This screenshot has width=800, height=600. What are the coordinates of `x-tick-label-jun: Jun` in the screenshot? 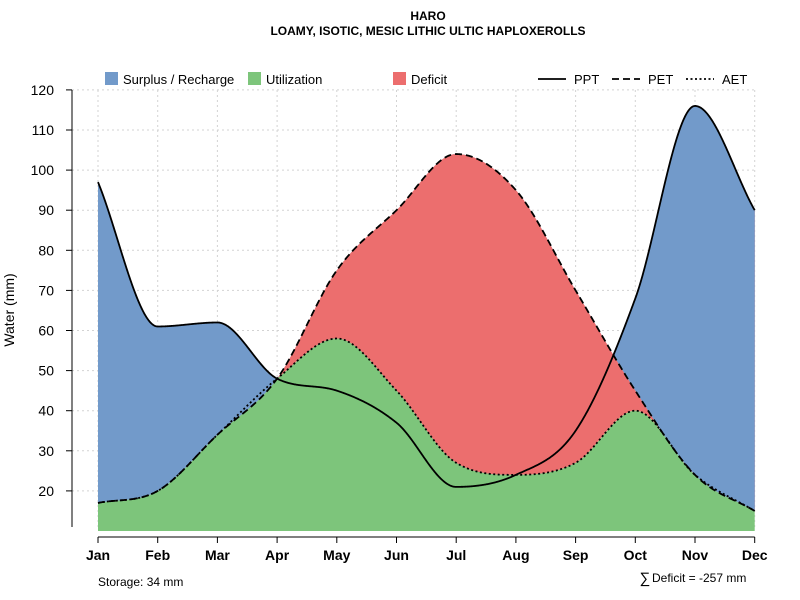 It's located at (396, 555).